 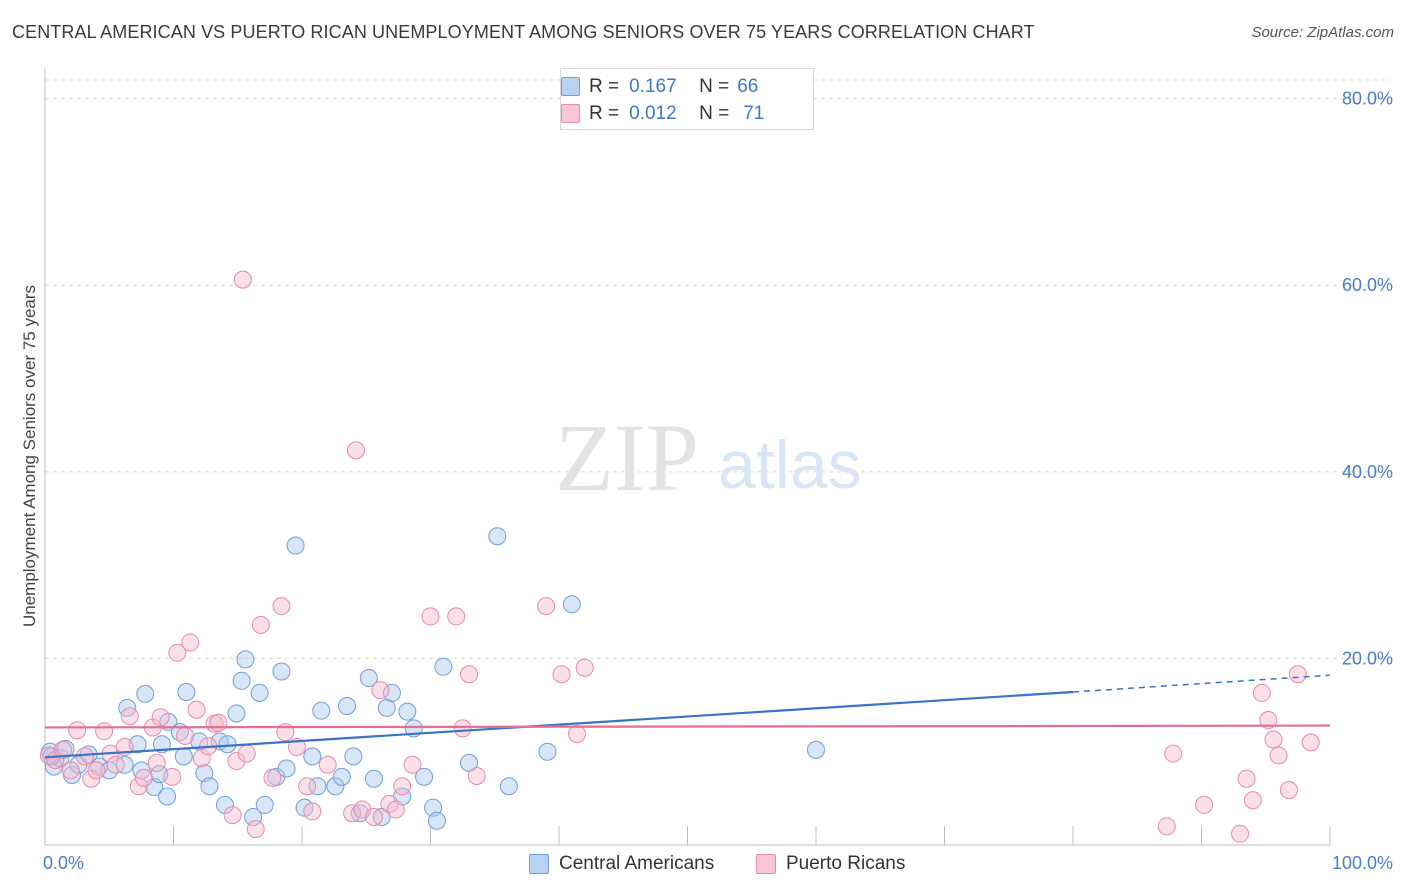 I want to click on y-tick-label: 80.0%, so click(x=1367, y=99).